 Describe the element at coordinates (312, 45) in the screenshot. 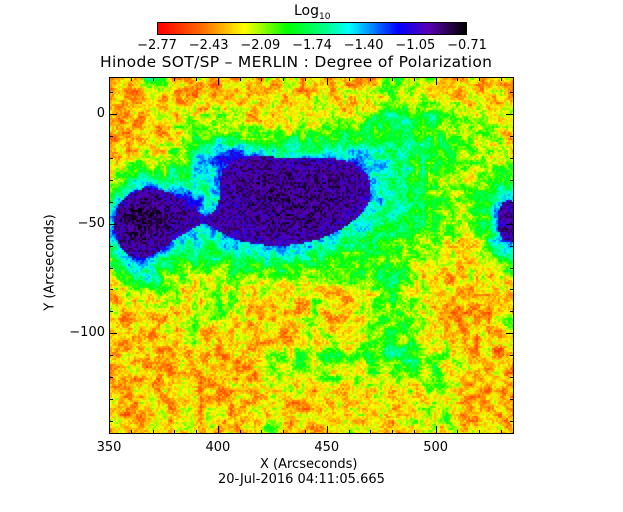

I see `colorbar-tick-label: −1.74` at that location.